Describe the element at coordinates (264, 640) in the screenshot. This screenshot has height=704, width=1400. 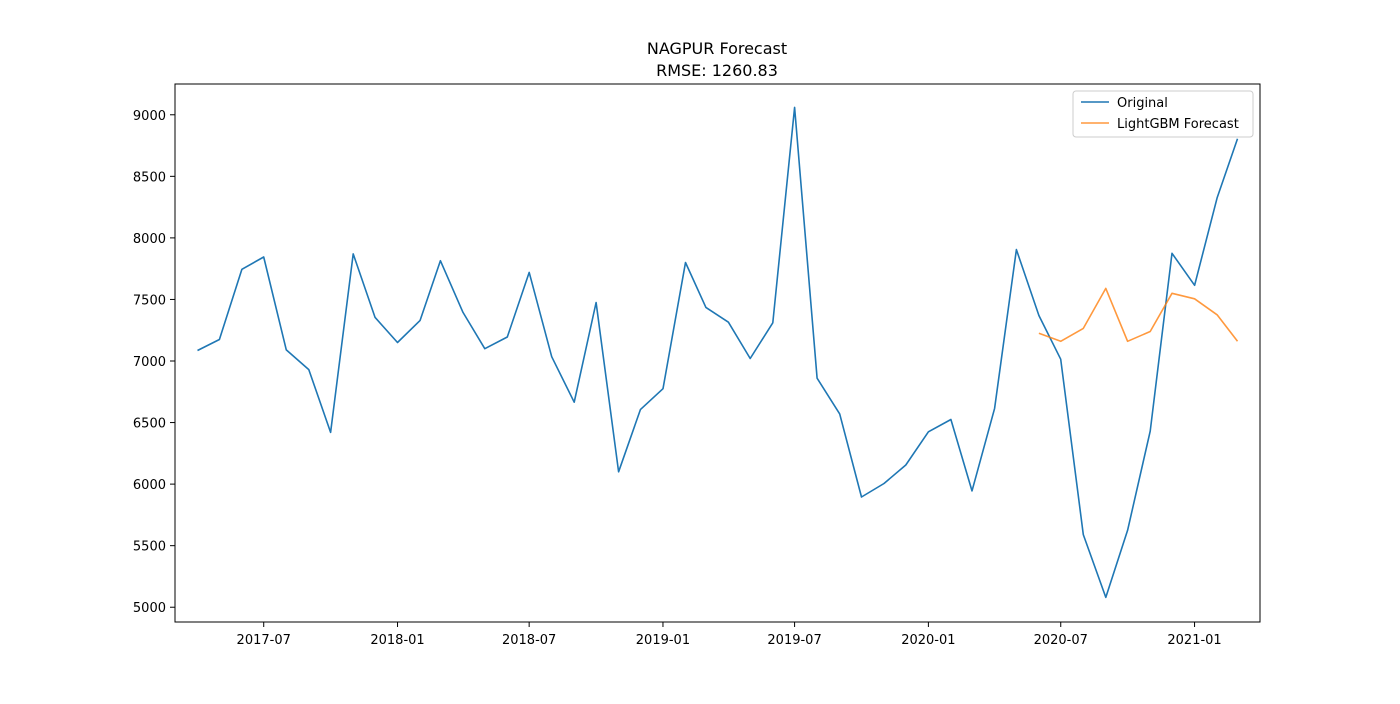
I see `x-tick-label: 2017-07` at that location.